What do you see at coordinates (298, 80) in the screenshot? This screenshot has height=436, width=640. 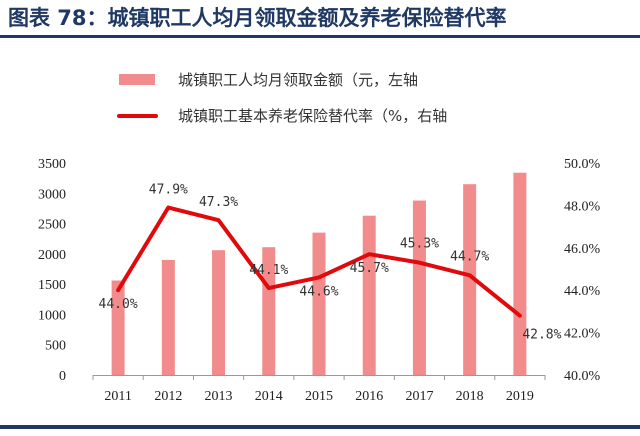 I see `legend-label-bar: 城镇职工人均月领取金额（元，左轴` at bounding box center [298, 80].